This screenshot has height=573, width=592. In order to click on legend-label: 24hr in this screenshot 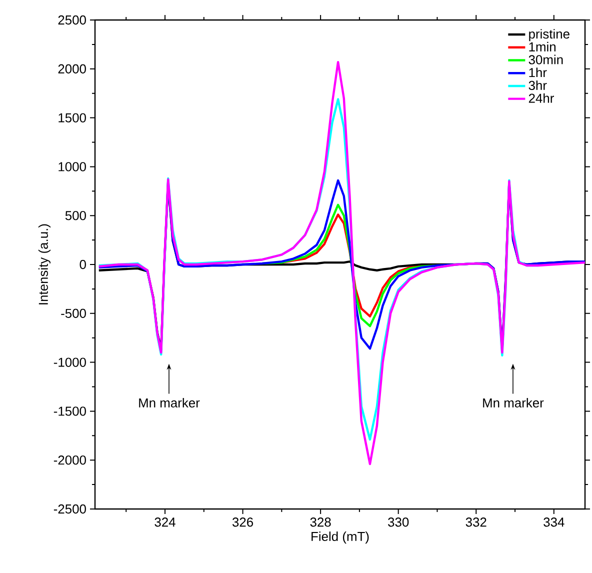, I will do `click(541, 98)`.